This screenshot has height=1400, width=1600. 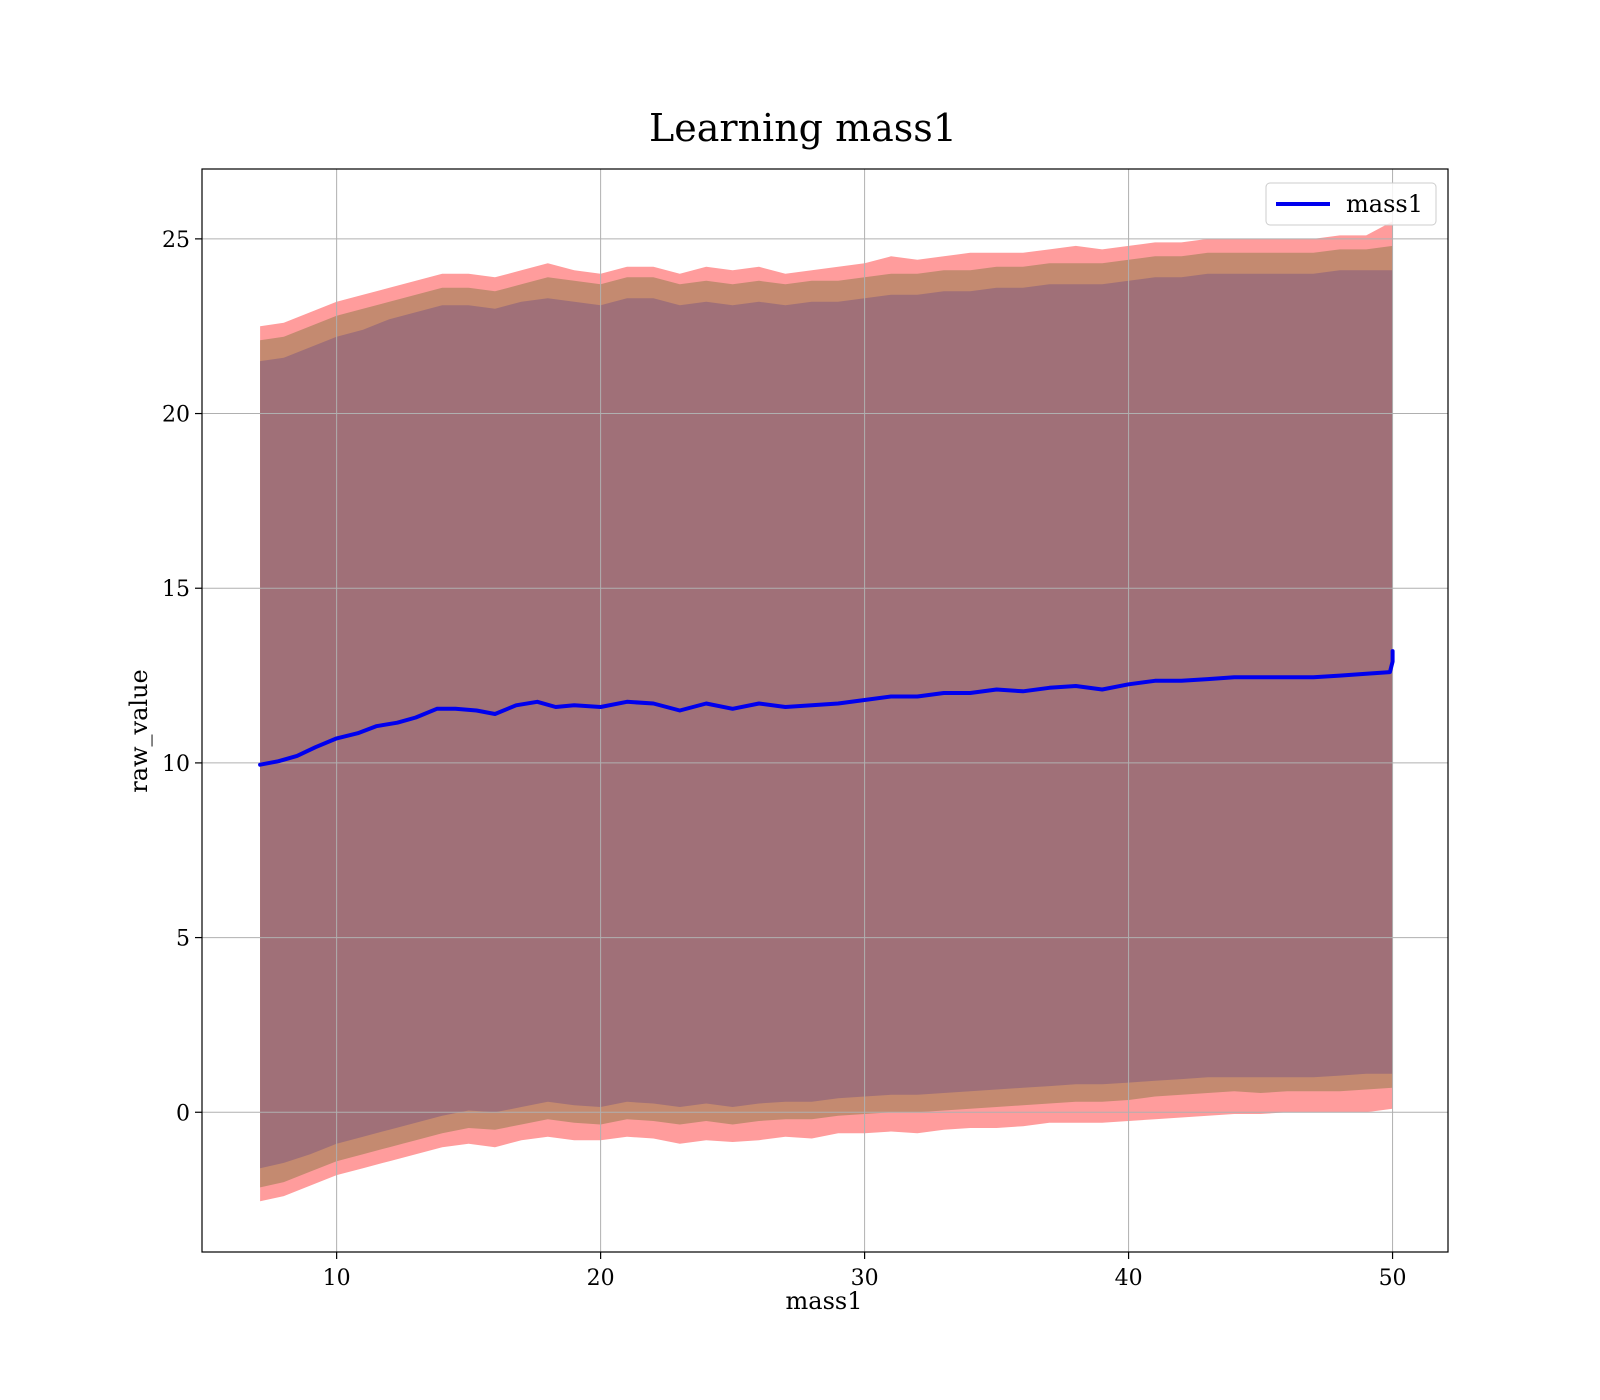 What do you see at coordinates (183, 1113) in the screenshot?
I see `y-tick-label: 0` at bounding box center [183, 1113].